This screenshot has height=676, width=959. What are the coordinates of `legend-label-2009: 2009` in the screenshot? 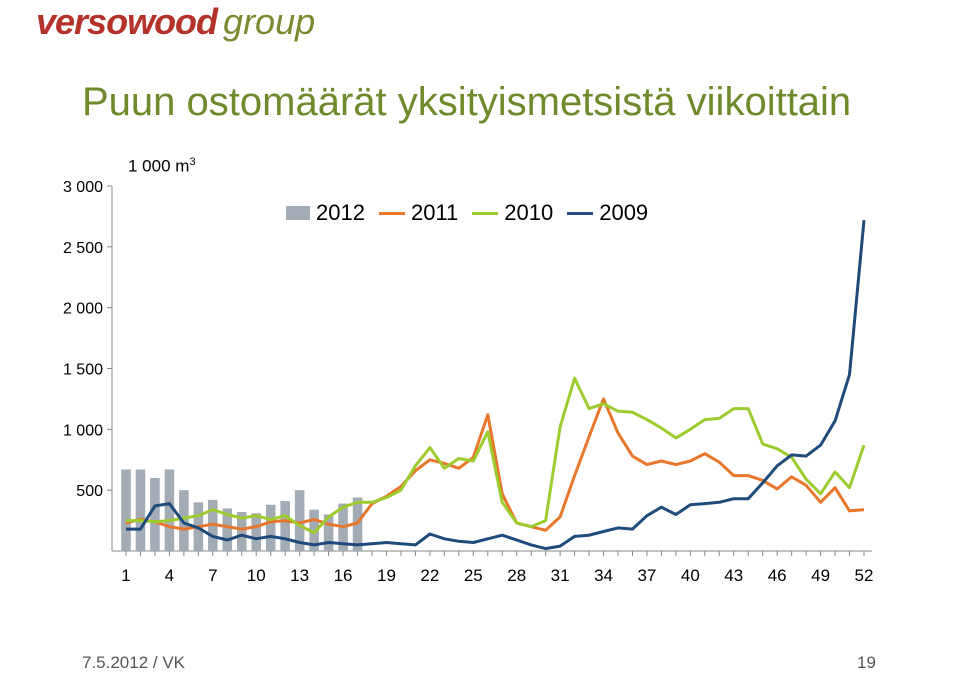 It's located at (624, 212).